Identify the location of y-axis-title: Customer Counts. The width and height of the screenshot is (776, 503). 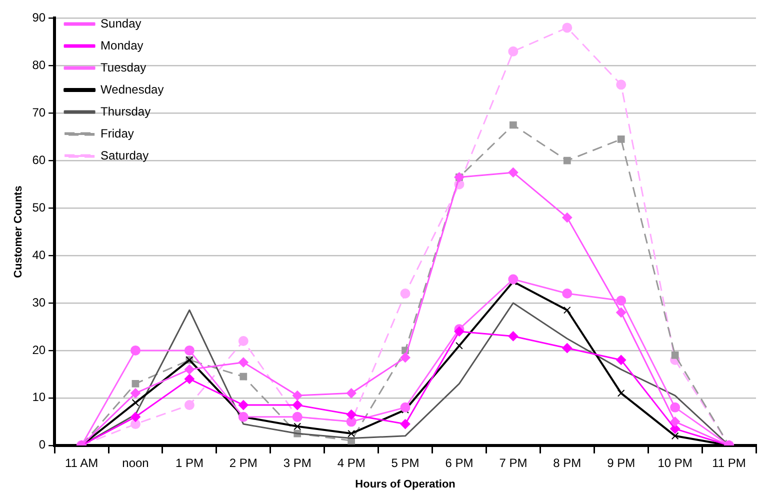
(18, 232).